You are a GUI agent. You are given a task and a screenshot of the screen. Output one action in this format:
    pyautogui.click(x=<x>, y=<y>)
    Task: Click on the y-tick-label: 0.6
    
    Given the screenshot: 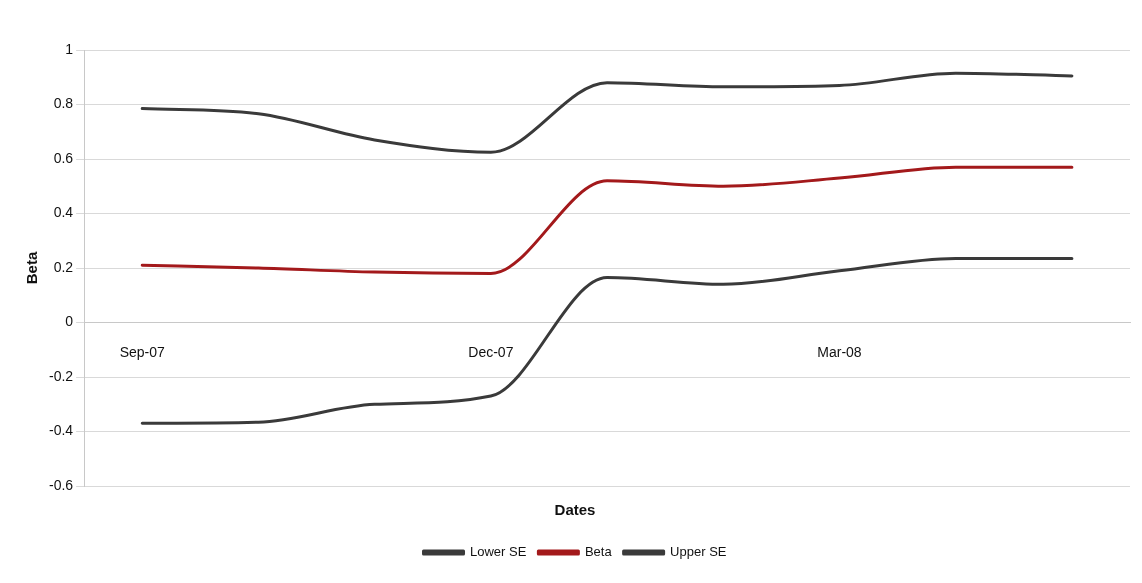 What is the action you would take?
    pyautogui.click(x=63, y=157)
    